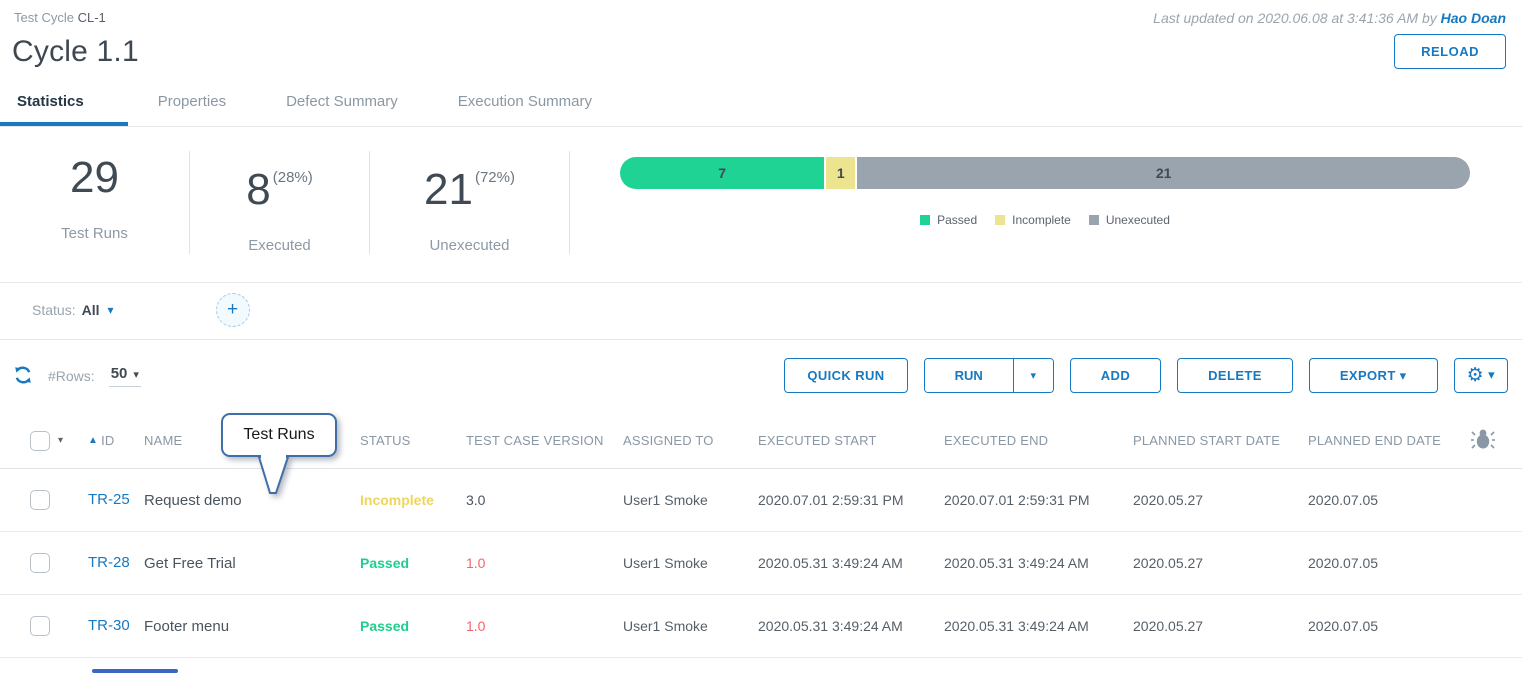 Image resolution: width=1522 pixels, height=673 pixels. What do you see at coordinates (817, 440) in the screenshot?
I see `column-header-executed-start: EXECUTED START` at bounding box center [817, 440].